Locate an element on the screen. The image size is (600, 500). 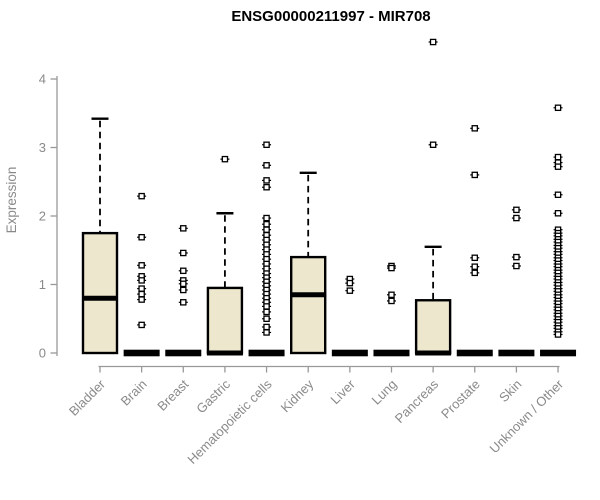
outliers-unknown-other is located at coordinates (558, 221).